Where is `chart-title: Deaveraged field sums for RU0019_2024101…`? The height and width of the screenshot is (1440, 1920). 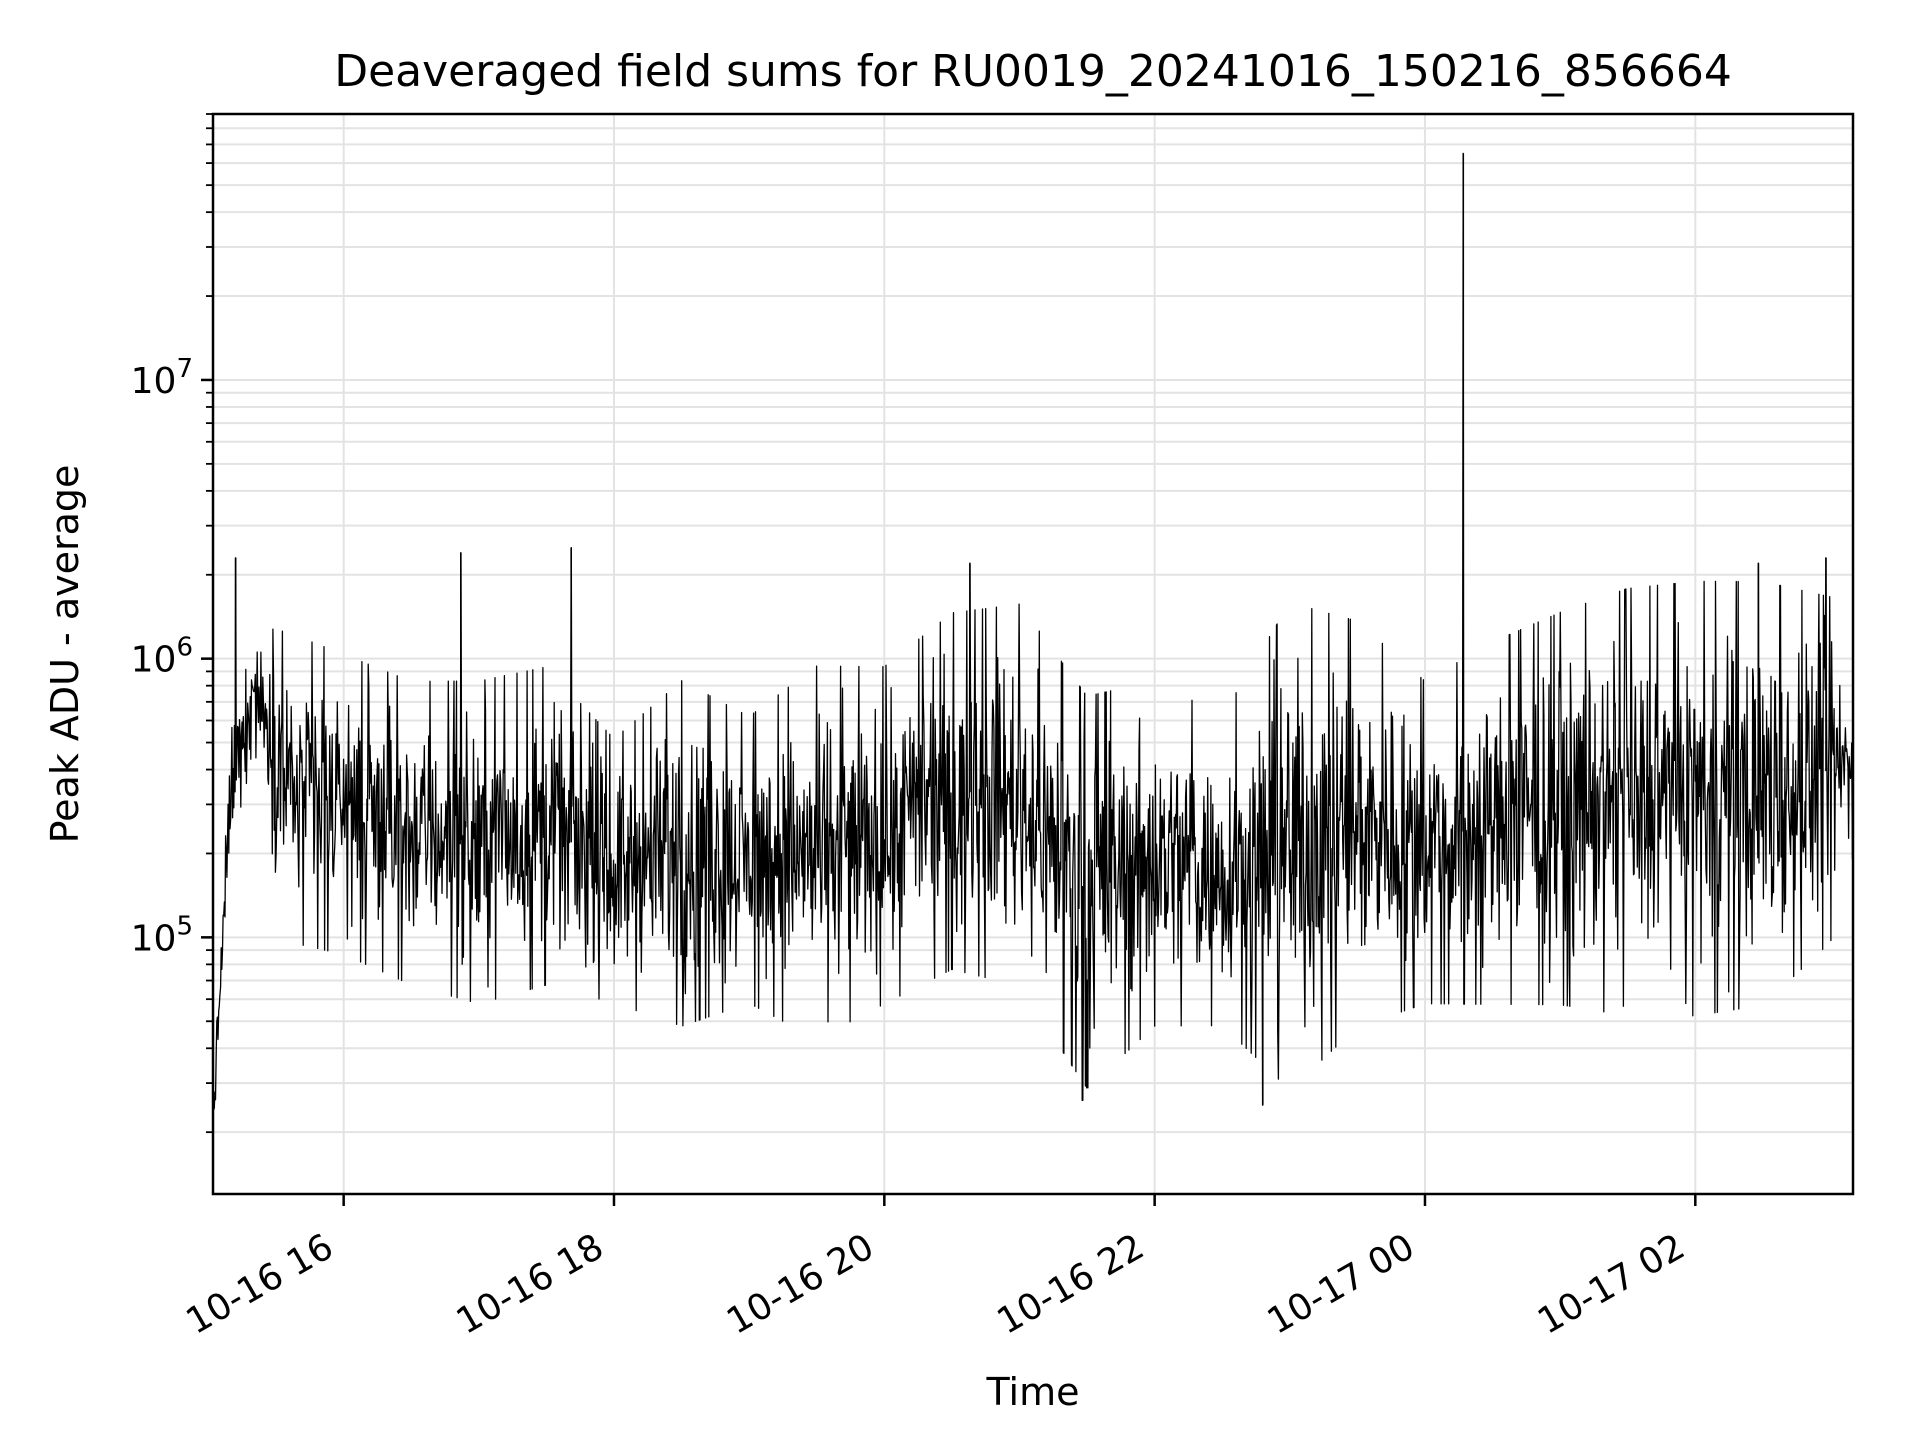
chart-title: Deaveraged field sums for RU0019_2024101… is located at coordinates (1033, 71).